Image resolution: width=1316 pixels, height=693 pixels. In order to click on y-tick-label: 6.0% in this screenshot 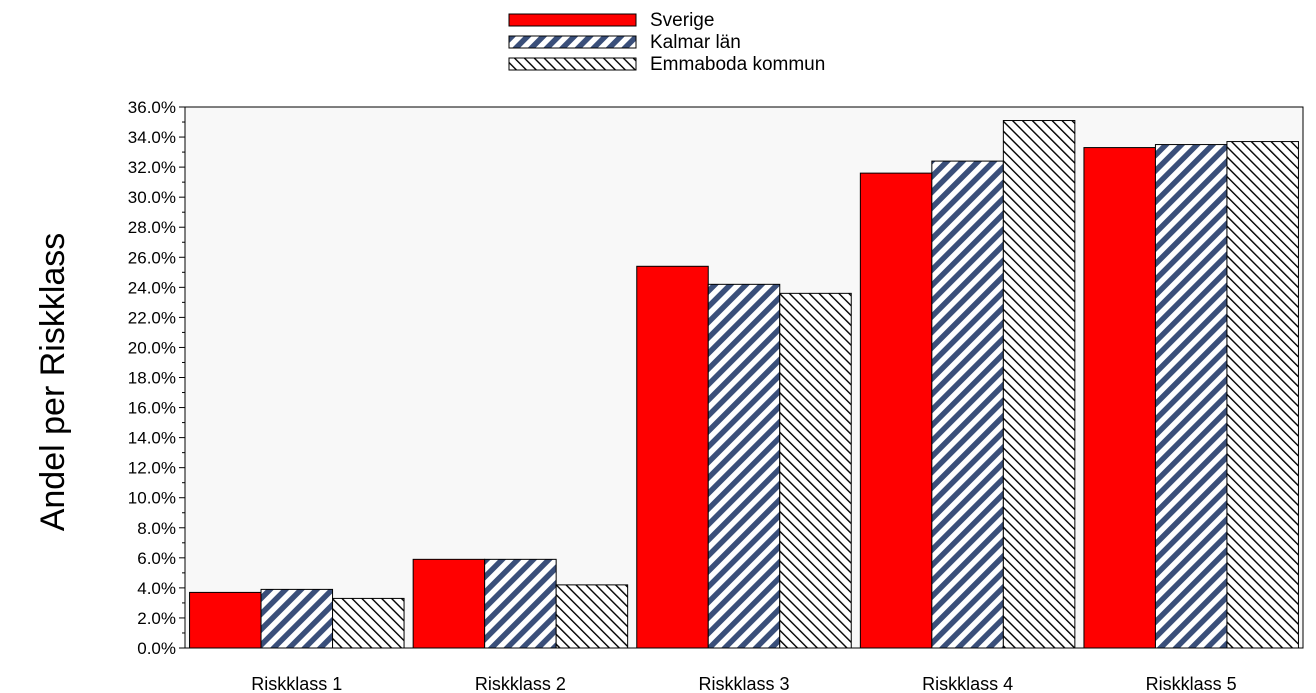, I will do `click(156, 558)`.